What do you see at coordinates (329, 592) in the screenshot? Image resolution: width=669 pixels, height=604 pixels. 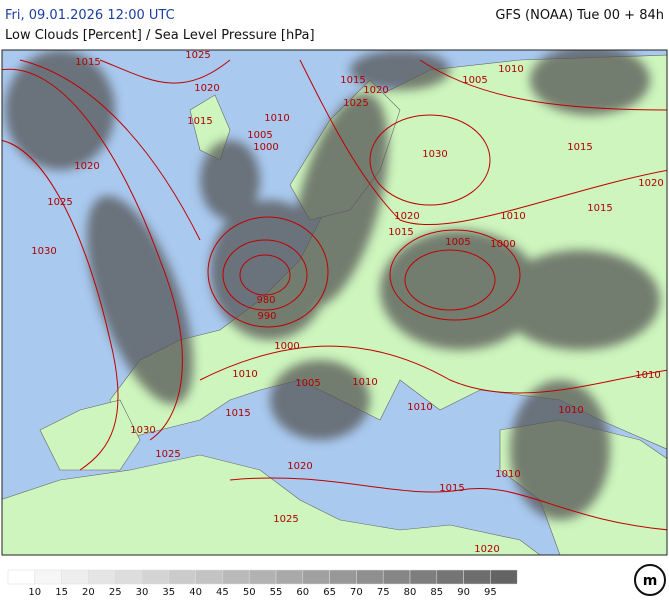 I see `legend-tick-label: 65` at bounding box center [329, 592].